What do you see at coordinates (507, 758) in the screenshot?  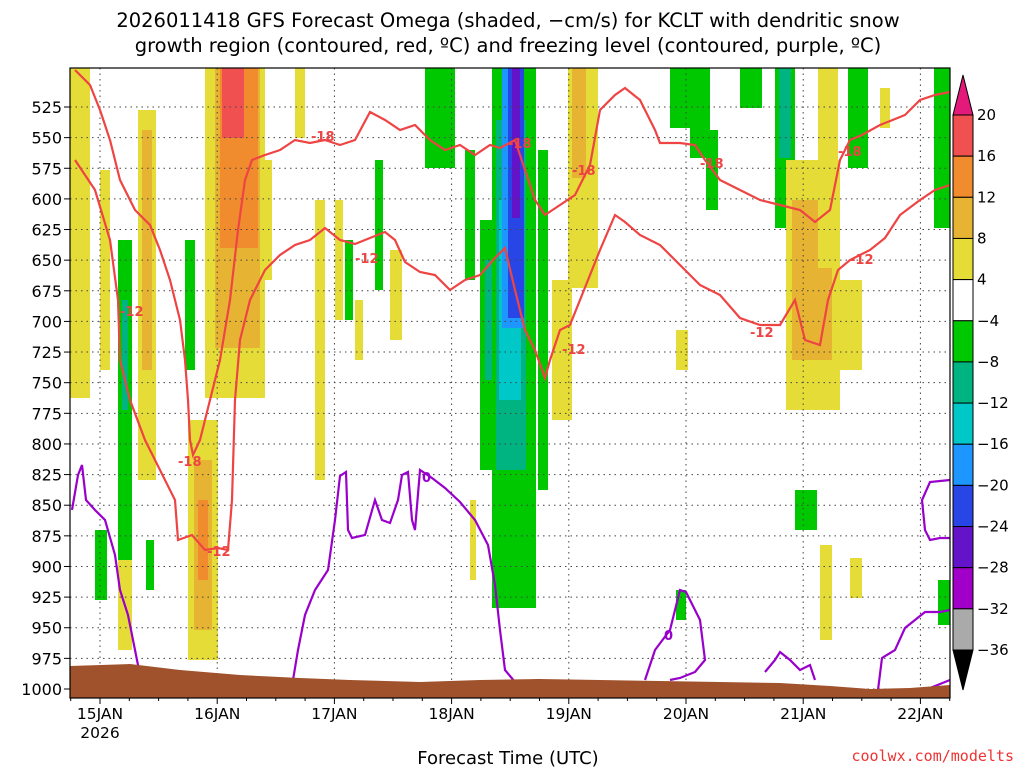 I see `x-axis-title: Forecast Time (UTC)` at bounding box center [507, 758].